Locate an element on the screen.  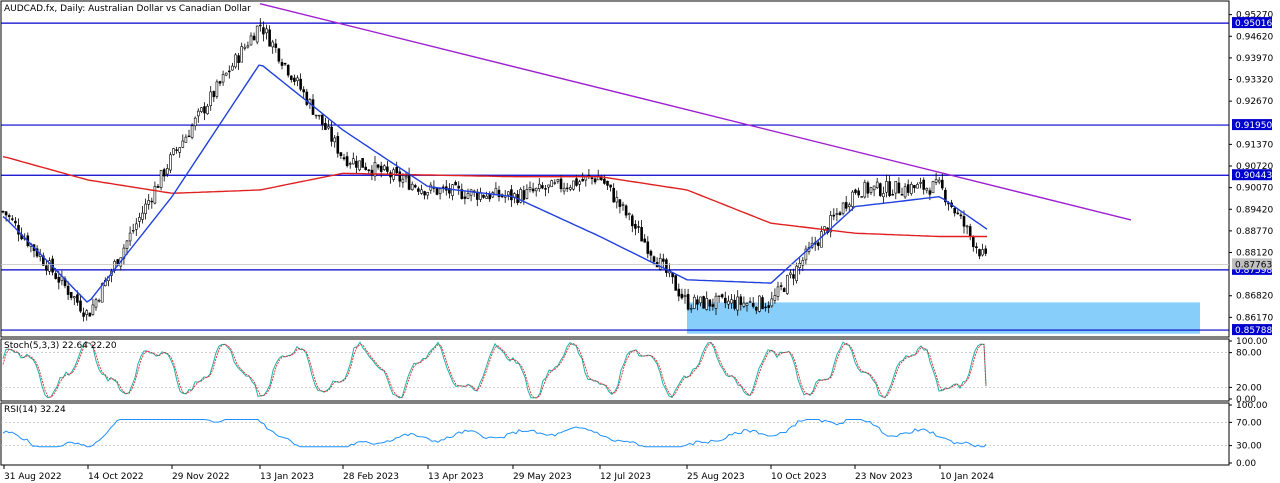
price-tick-label: 0.89420 is located at coordinates (1254, 210).